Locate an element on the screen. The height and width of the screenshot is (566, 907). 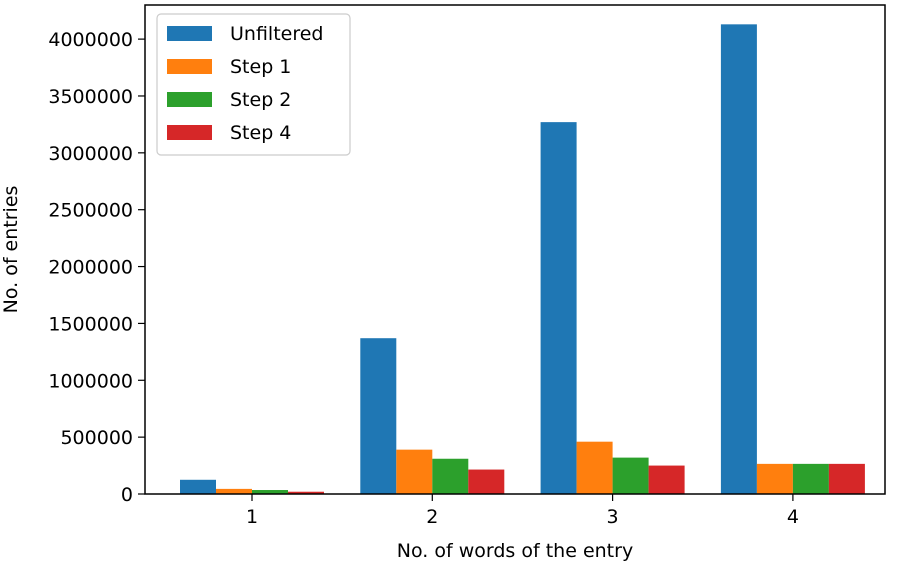
legend-label: Unfiltered is located at coordinates (276, 34).